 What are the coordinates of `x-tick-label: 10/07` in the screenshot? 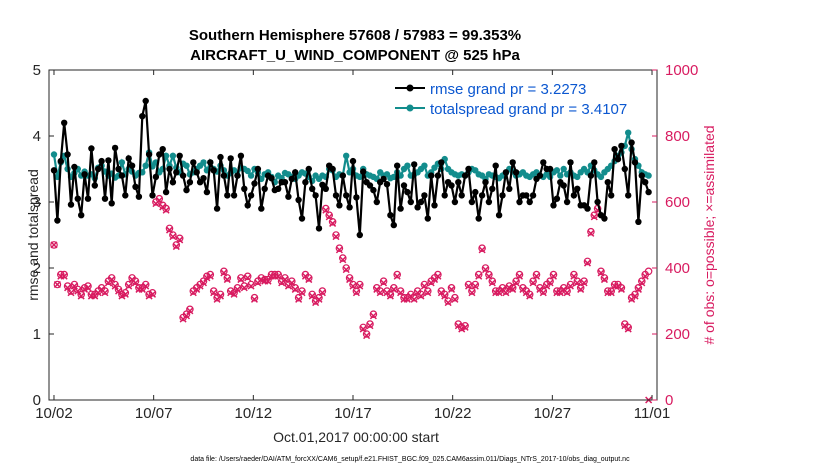 It's located at (154, 413).